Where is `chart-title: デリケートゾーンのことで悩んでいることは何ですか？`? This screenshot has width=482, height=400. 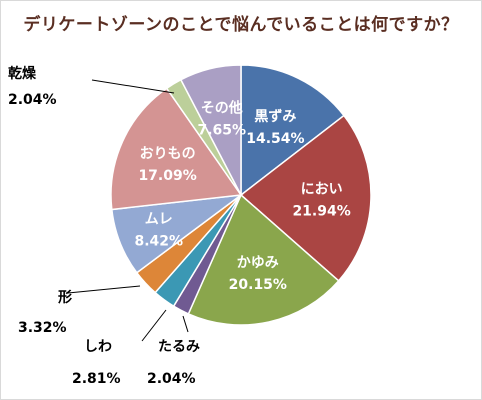
chart-title: デリケートゾーンのことで悩んでいることは何ですか？ is located at coordinates (241, 25).